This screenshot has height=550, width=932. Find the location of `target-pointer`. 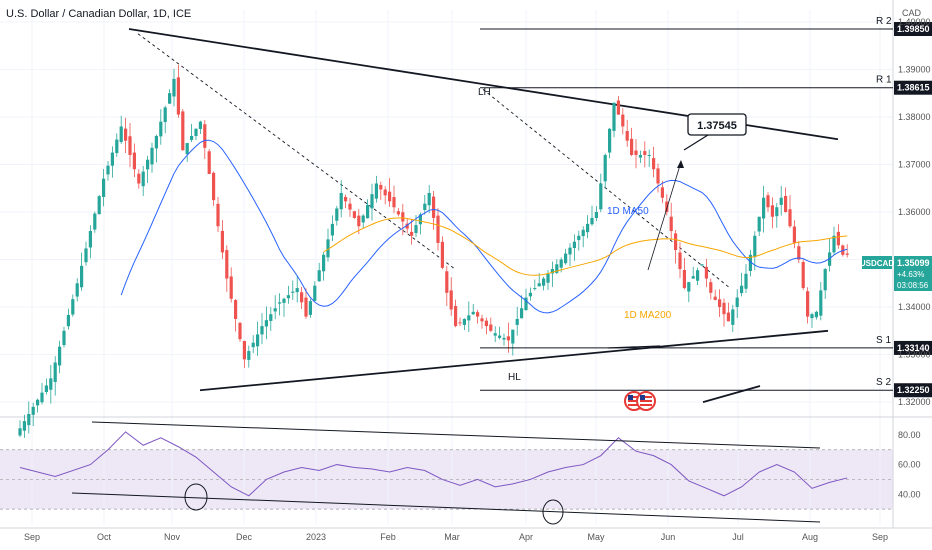

target-pointer is located at coordinates (696, 142).